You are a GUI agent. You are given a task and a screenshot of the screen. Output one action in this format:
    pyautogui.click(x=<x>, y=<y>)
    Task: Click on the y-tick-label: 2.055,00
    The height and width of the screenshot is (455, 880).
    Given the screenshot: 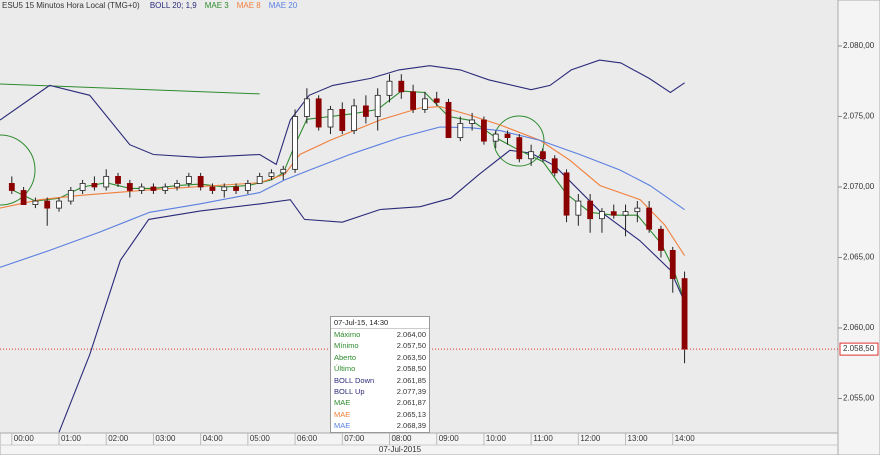 What is the action you would take?
    pyautogui.click(x=859, y=398)
    